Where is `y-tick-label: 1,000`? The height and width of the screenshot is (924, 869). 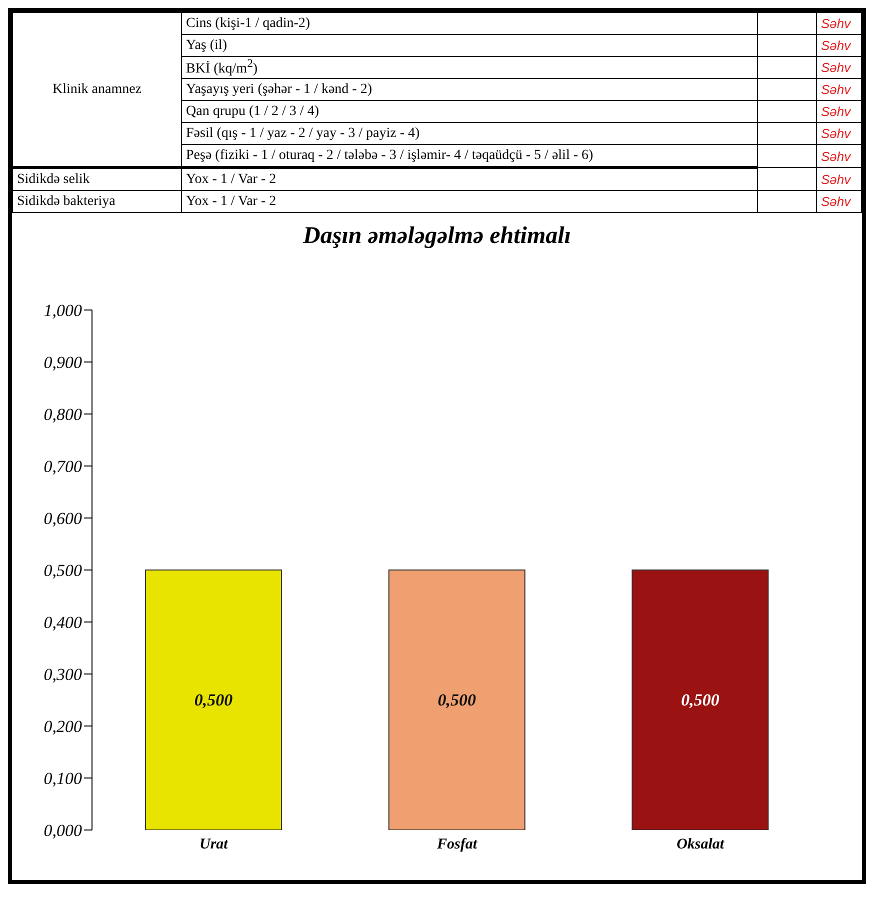
y-tick-label: 1,000 is located at coordinates (63, 310).